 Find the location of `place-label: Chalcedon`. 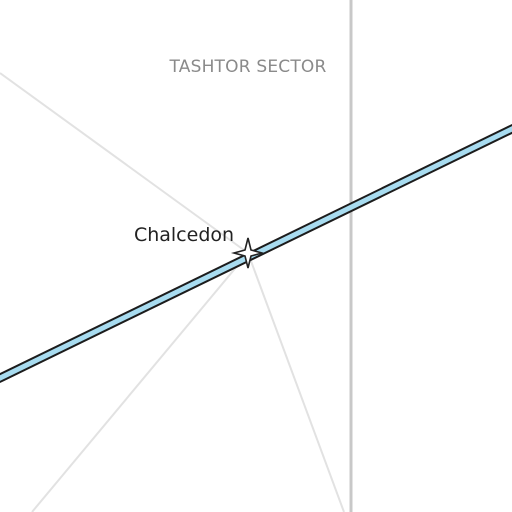

place-label: Chalcedon is located at coordinates (184, 235).